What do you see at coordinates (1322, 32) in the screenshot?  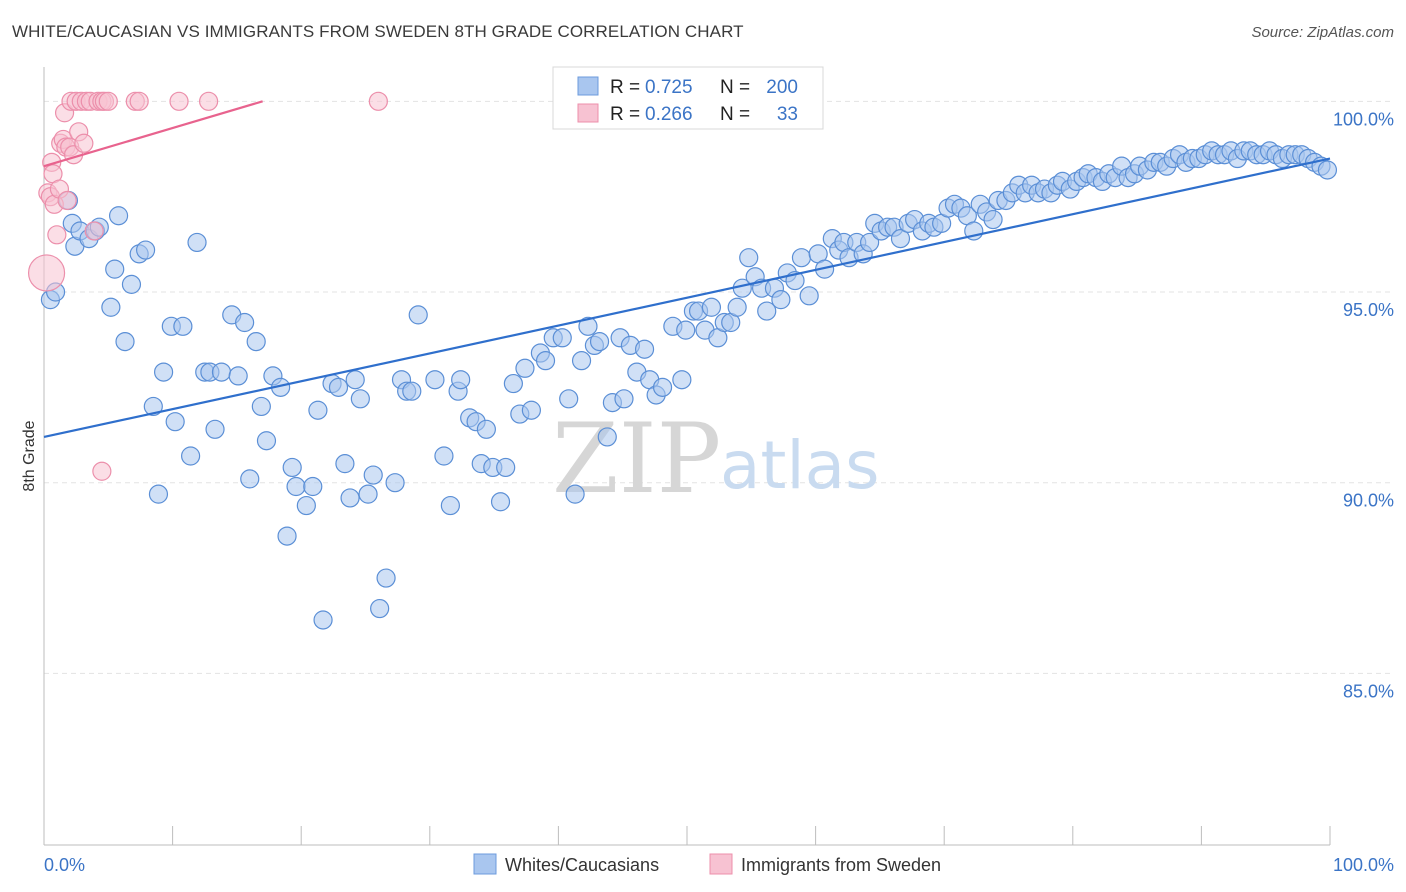 I see `source-label: Source: ZipAtlas.com` at bounding box center [1322, 32].